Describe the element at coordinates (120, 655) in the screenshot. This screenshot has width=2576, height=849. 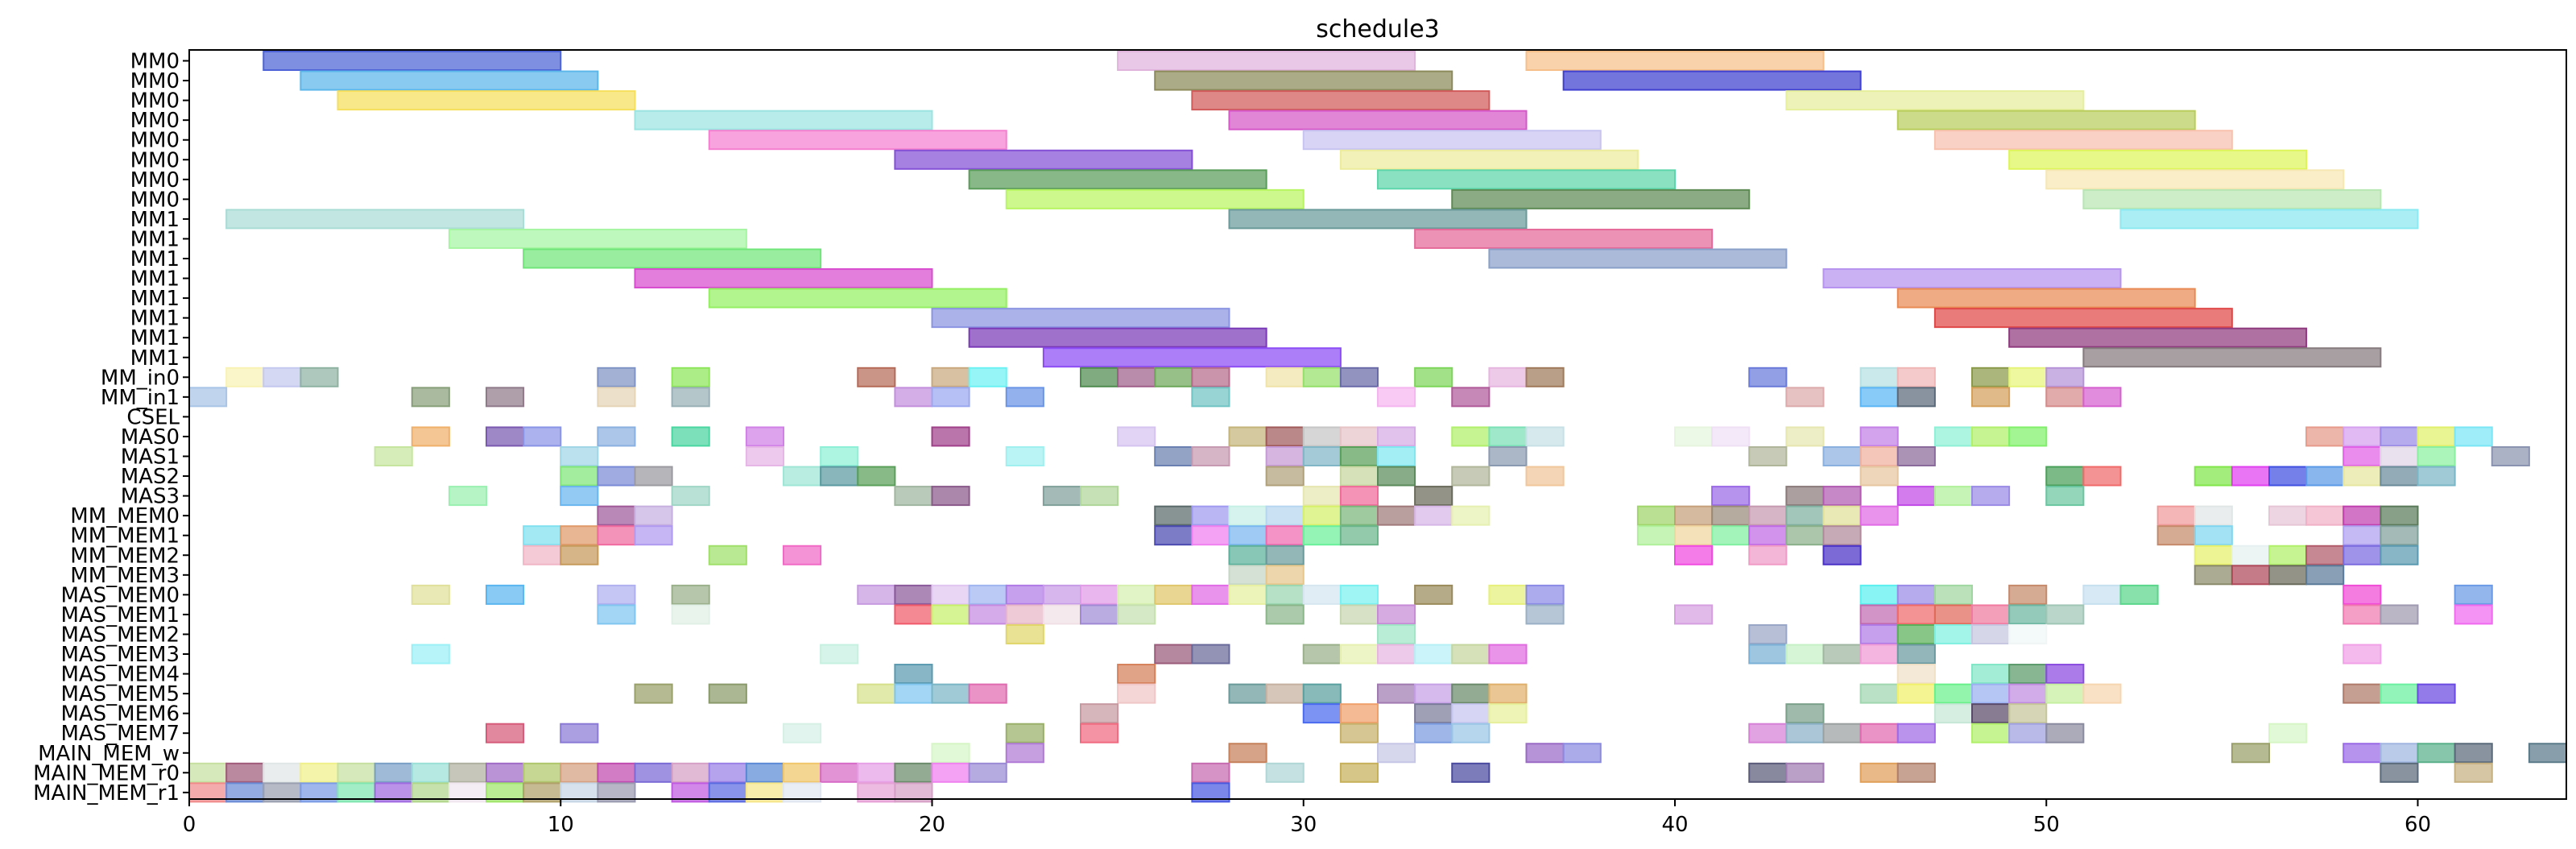
I see `y-tick-label: MAS_MEM3` at that location.